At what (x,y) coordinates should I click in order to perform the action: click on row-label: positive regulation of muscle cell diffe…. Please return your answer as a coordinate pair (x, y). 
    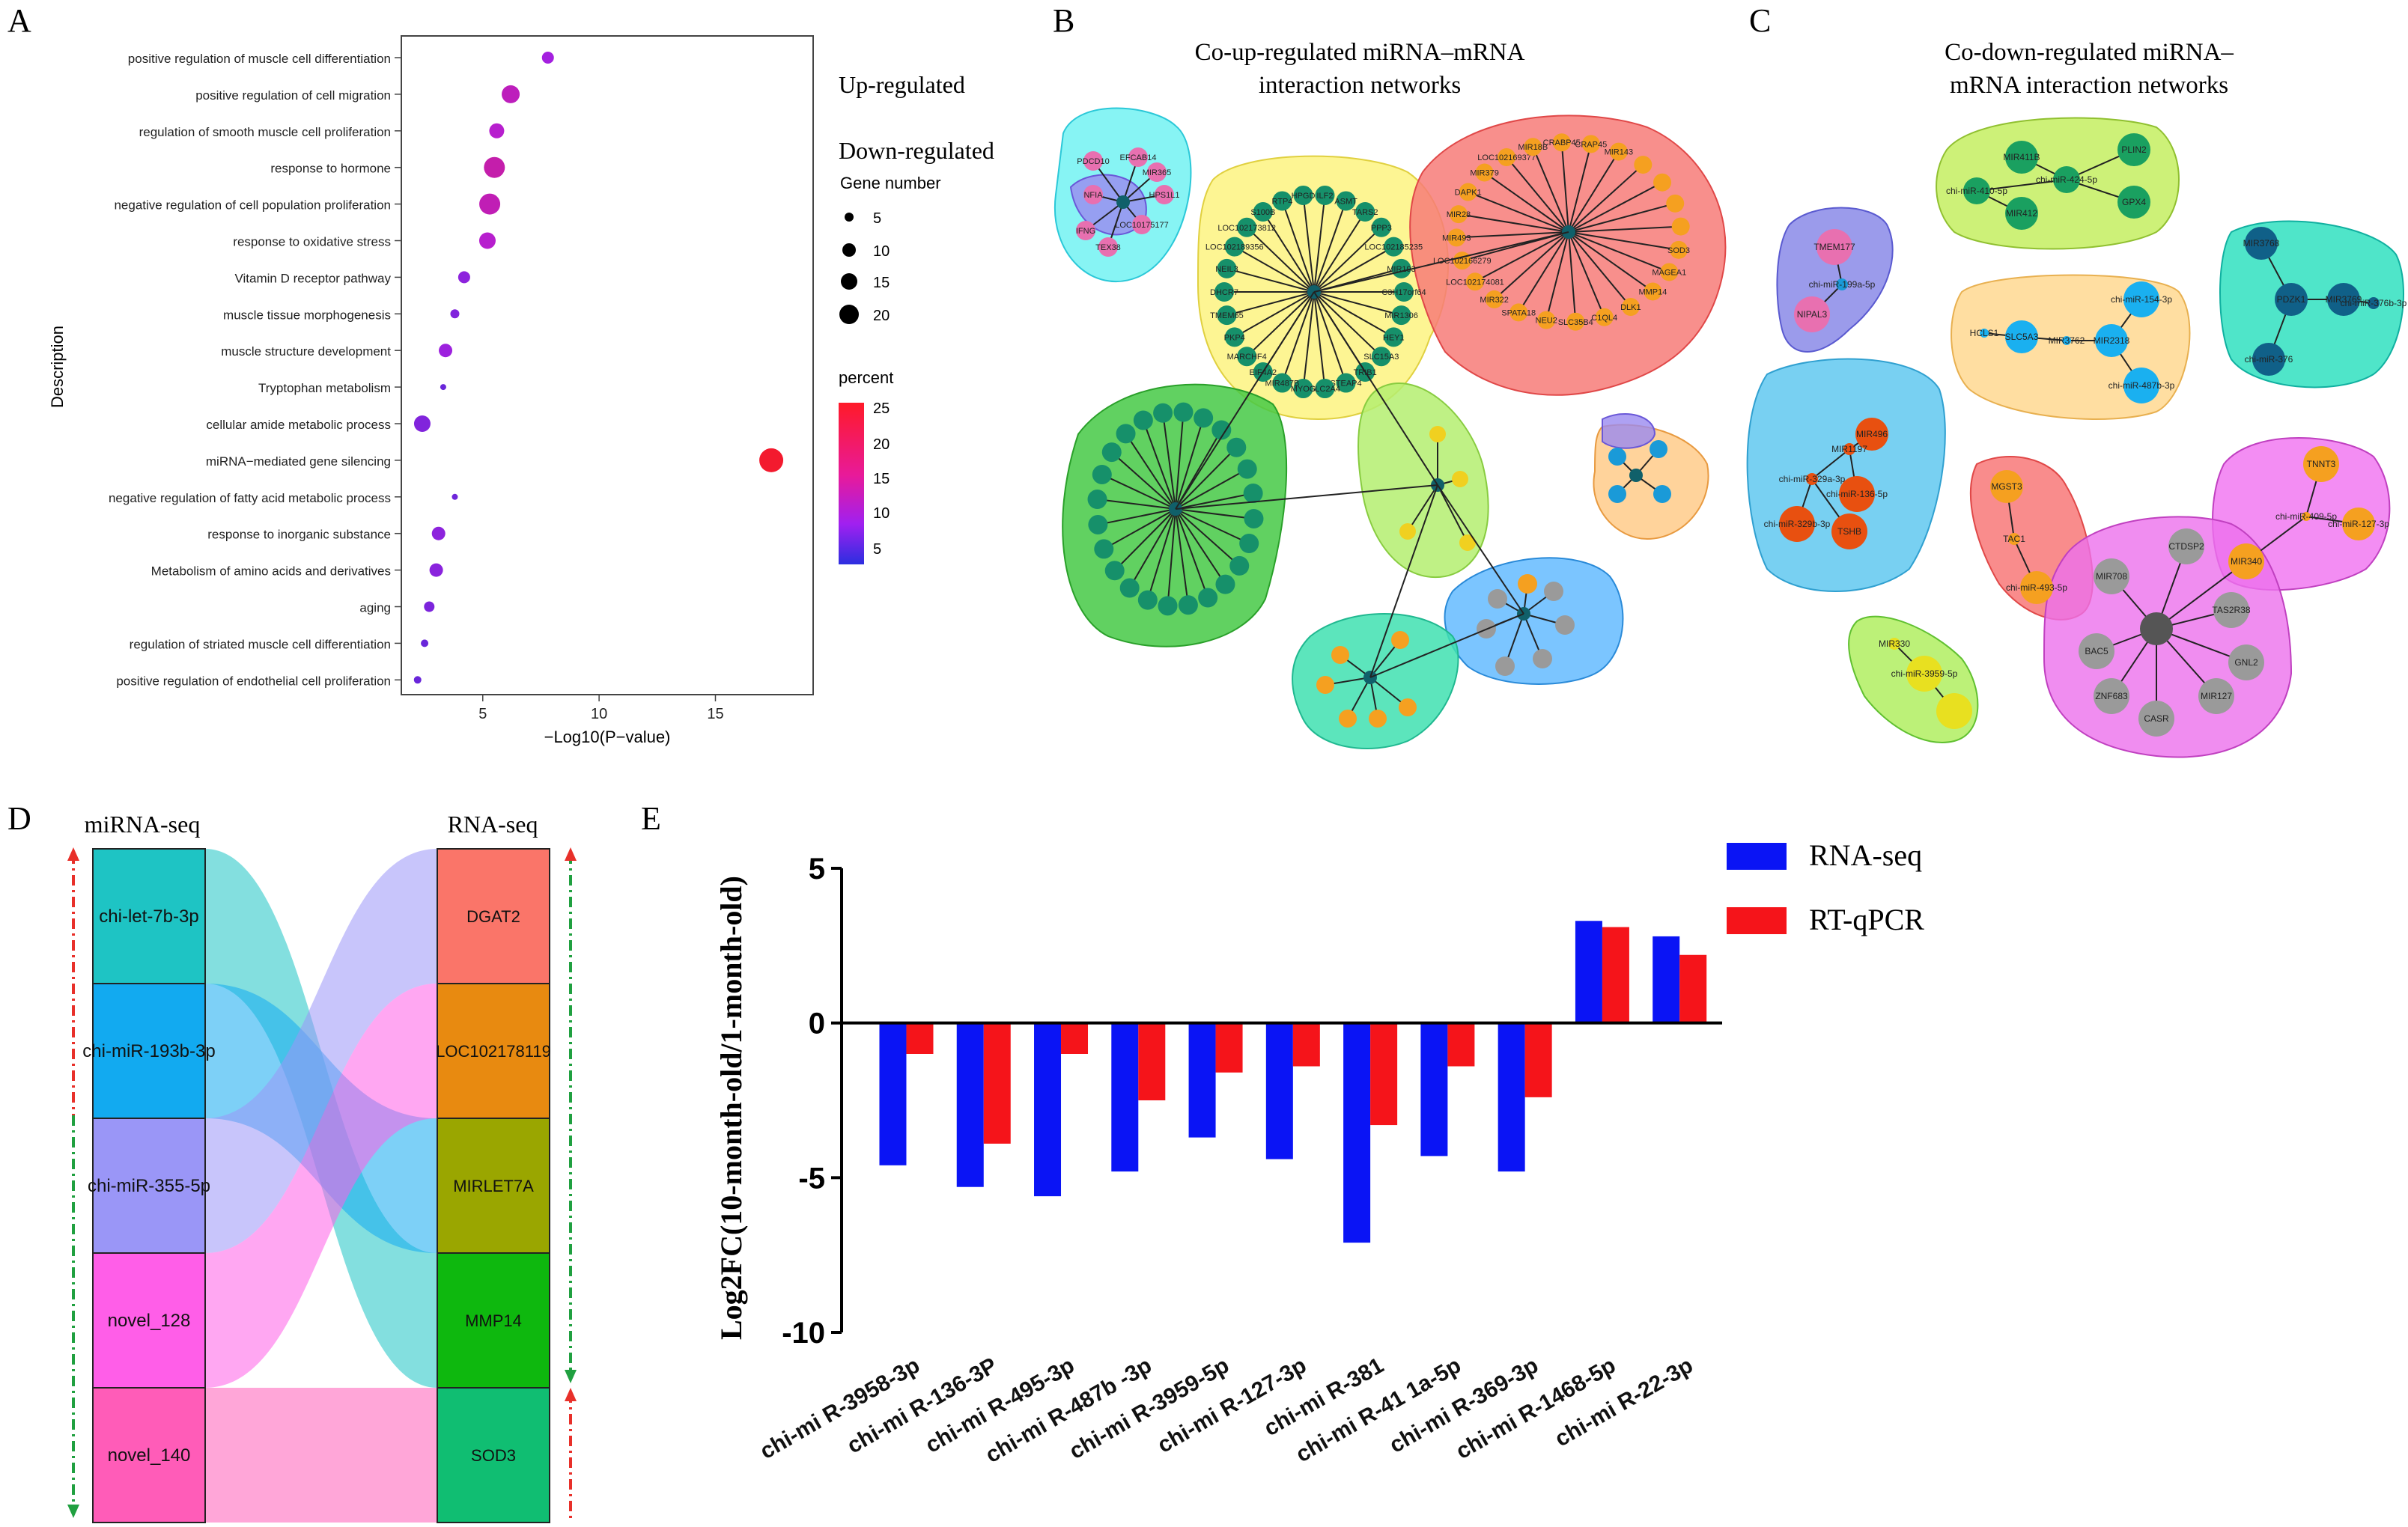
    Looking at the image, I should click on (259, 59).